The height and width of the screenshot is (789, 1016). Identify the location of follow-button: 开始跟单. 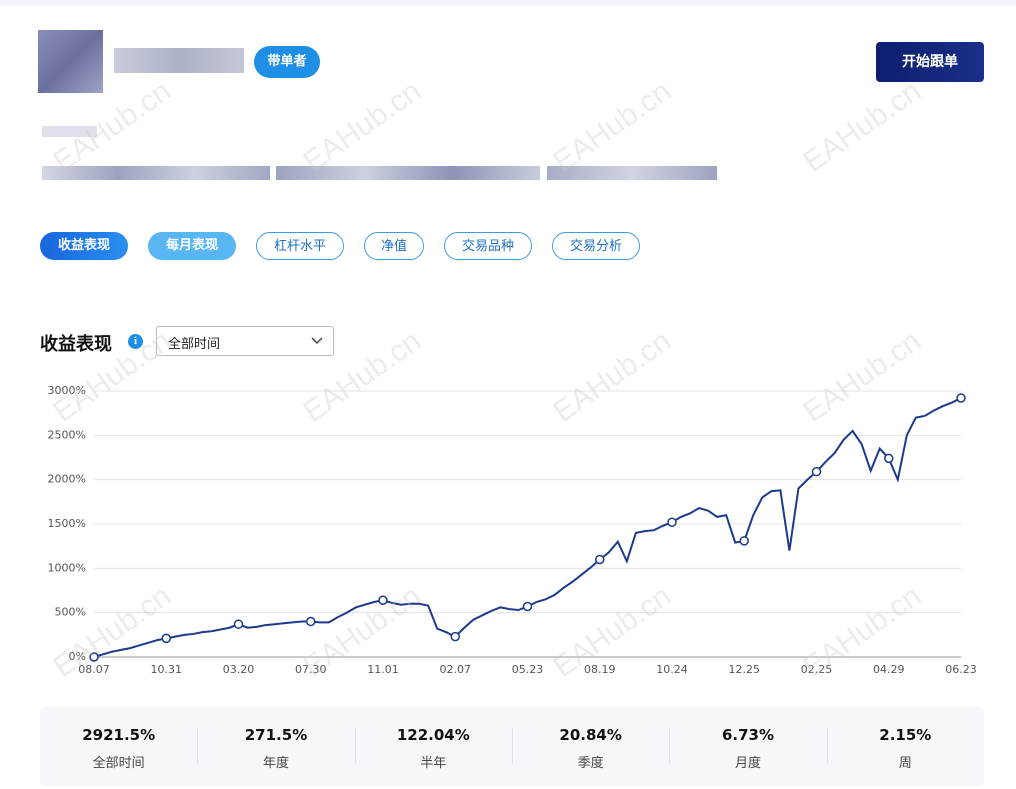
(930, 62).